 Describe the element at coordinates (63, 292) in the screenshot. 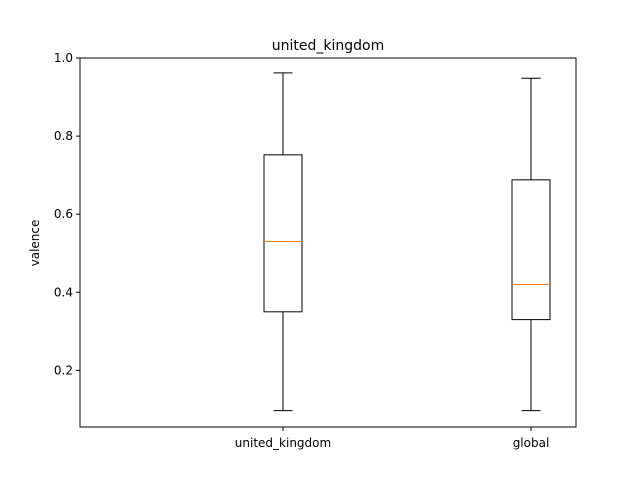

I see `y-tick-label: 0.4` at that location.